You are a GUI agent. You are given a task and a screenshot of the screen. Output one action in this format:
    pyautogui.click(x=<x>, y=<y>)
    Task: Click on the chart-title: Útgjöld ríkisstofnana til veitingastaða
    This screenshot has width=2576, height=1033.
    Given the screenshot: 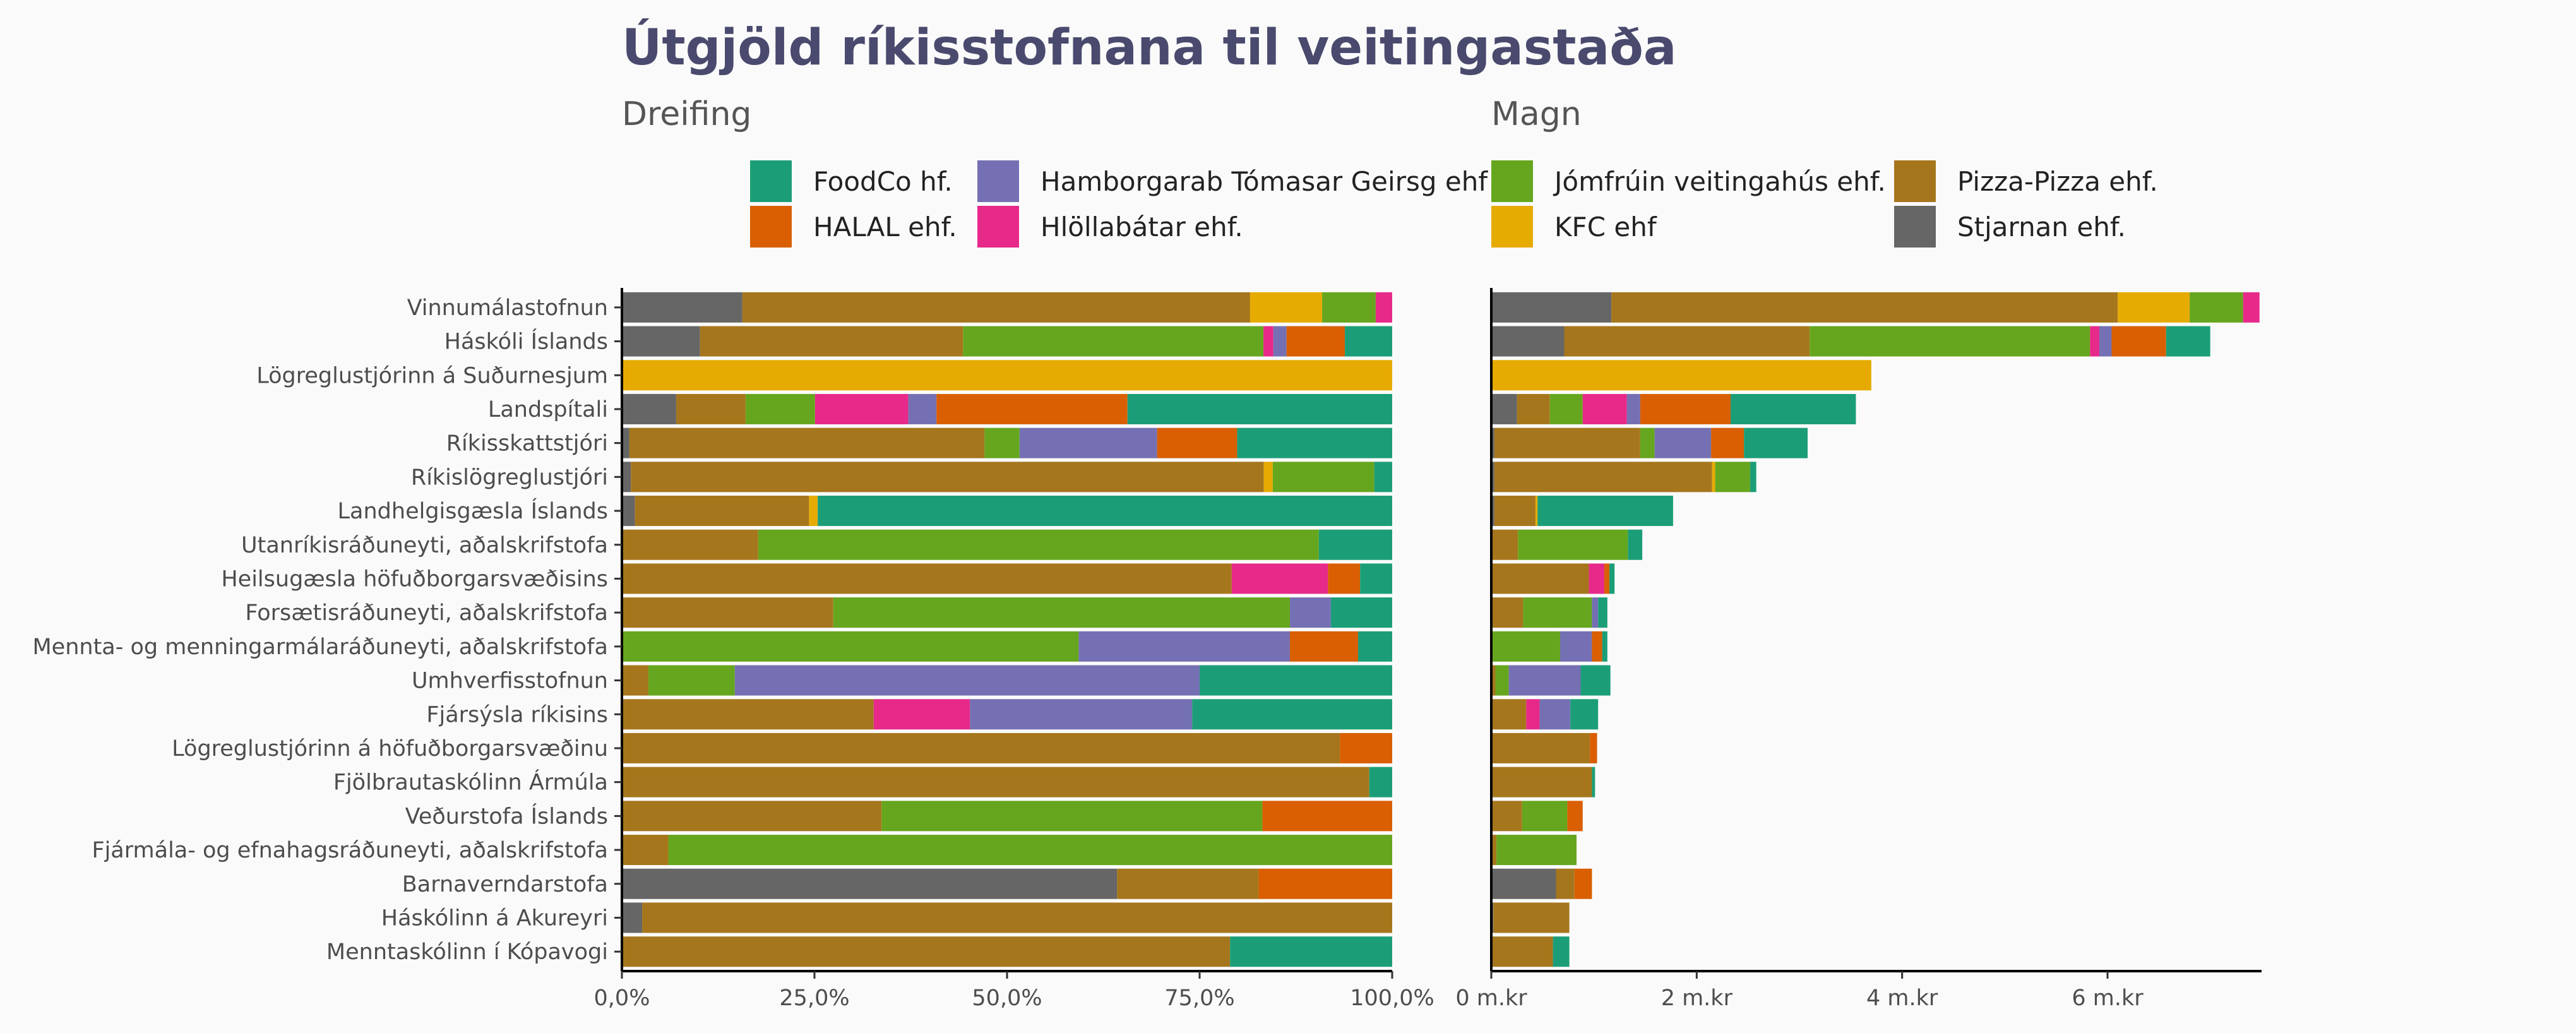 What is the action you would take?
    pyautogui.click(x=1149, y=47)
    